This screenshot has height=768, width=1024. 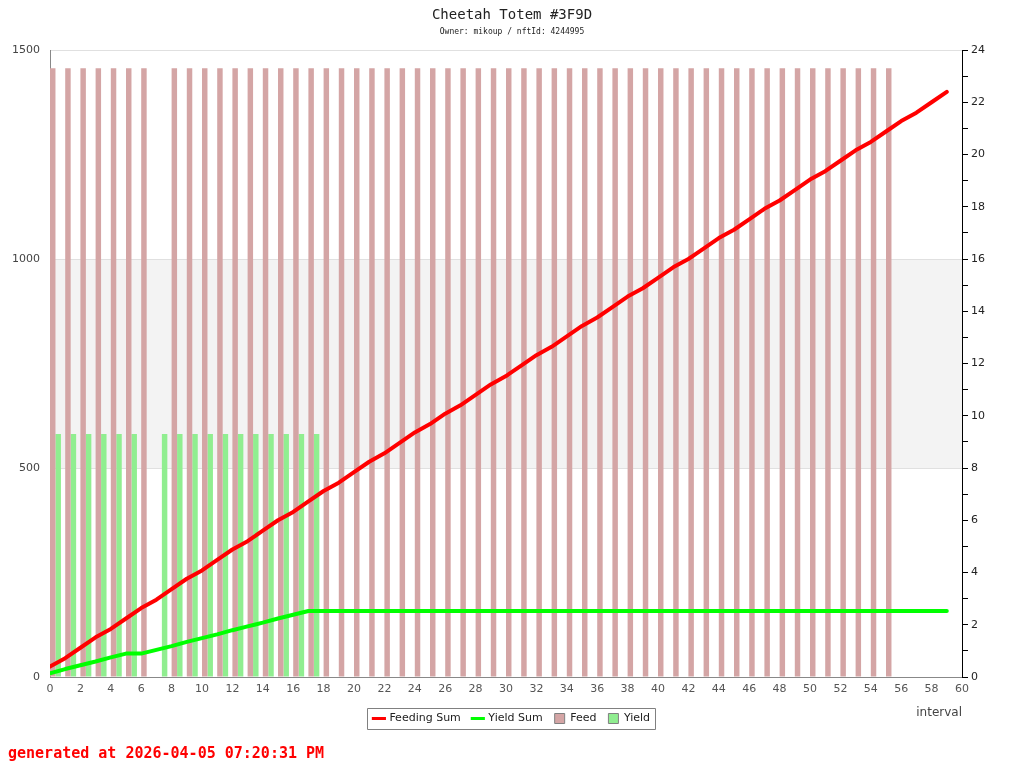 I want to click on legend-label: Yield Sum, so click(x=515, y=718).